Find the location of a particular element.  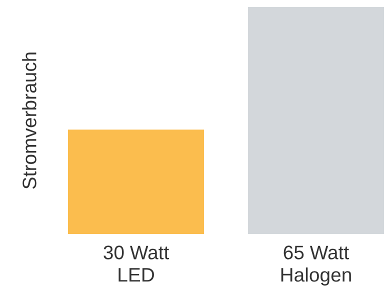

x-tick-label: 30 Watt LED is located at coordinates (137, 264).